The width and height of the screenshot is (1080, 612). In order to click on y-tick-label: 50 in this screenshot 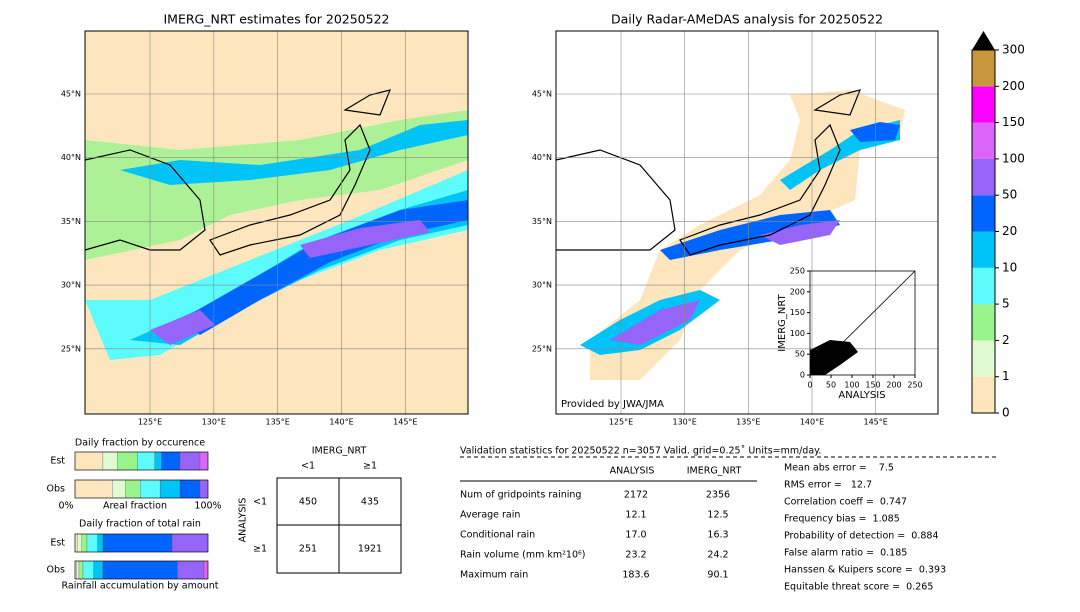, I will do `click(800, 354)`.